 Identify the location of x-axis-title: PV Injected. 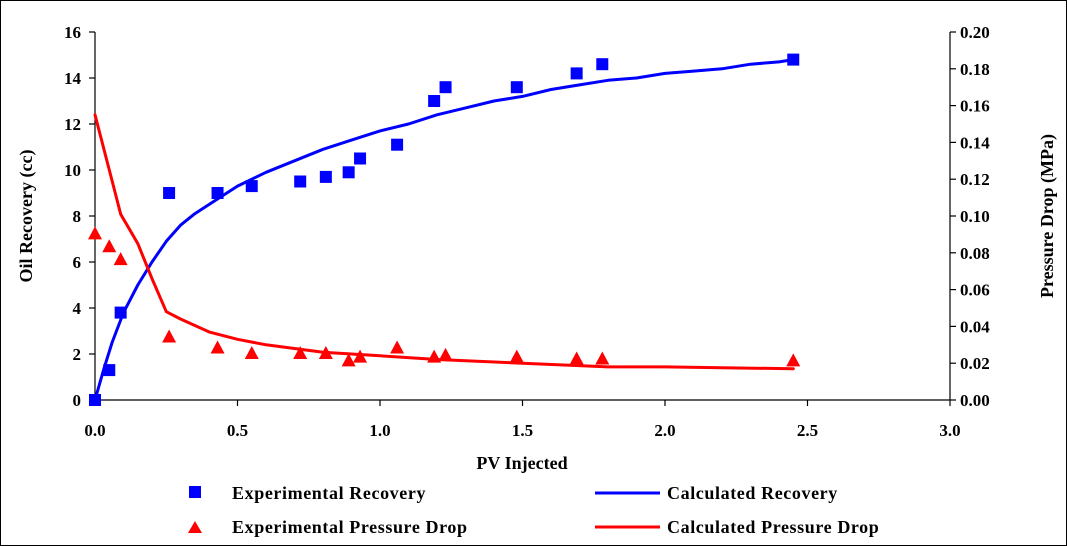
(521, 463).